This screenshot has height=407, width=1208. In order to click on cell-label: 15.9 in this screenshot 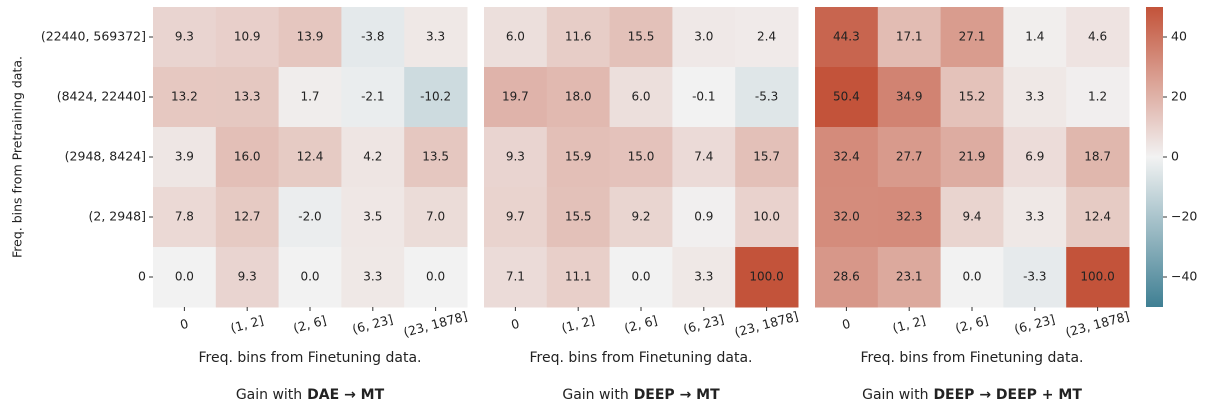, I will do `click(578, 157)`.